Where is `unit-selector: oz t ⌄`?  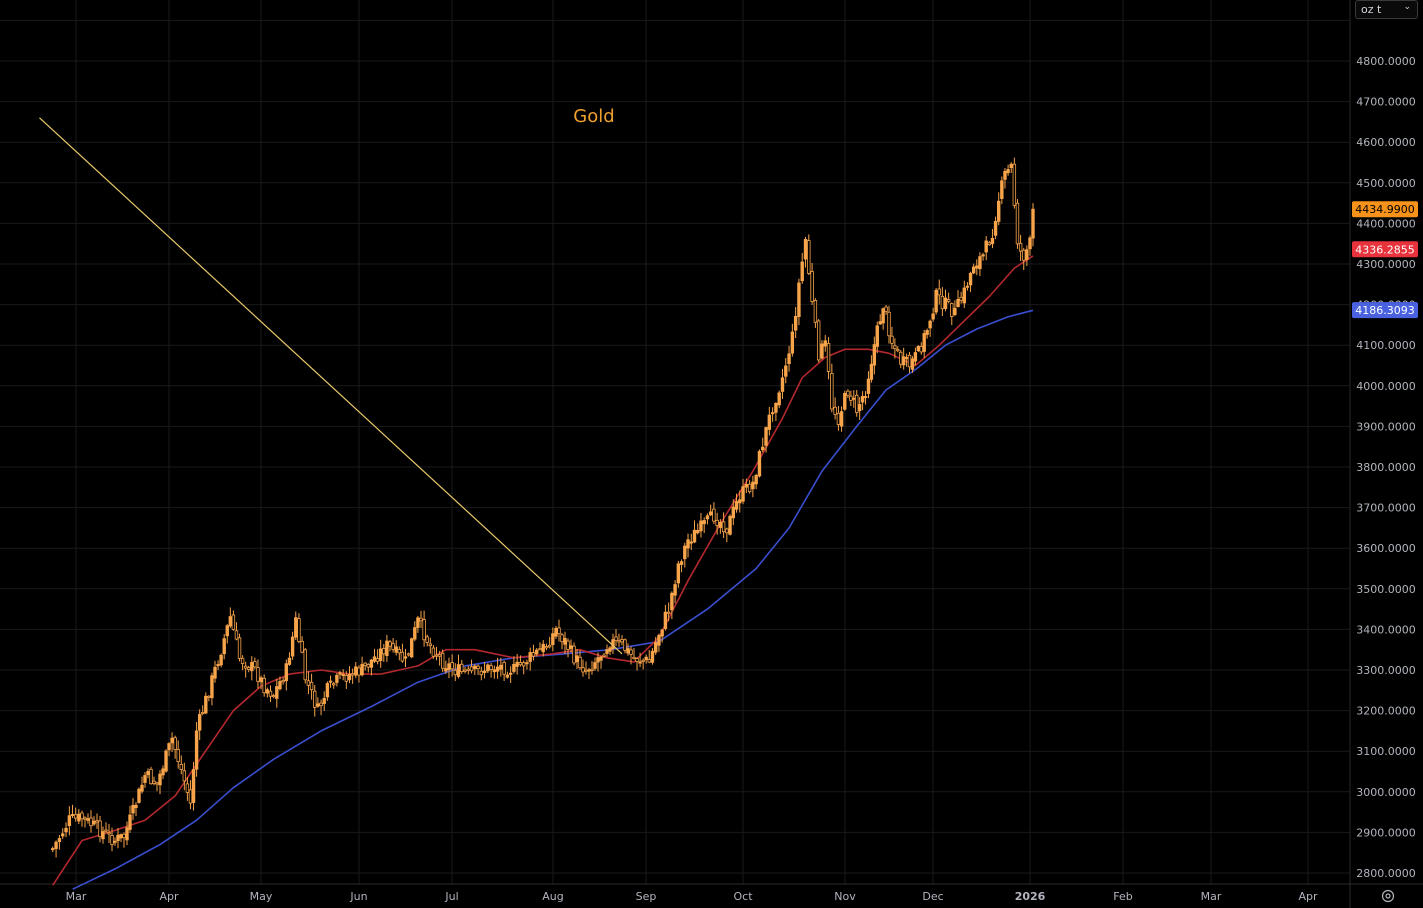
unit-selector: oz t ⌄ is located at coordinates (1386, 9).